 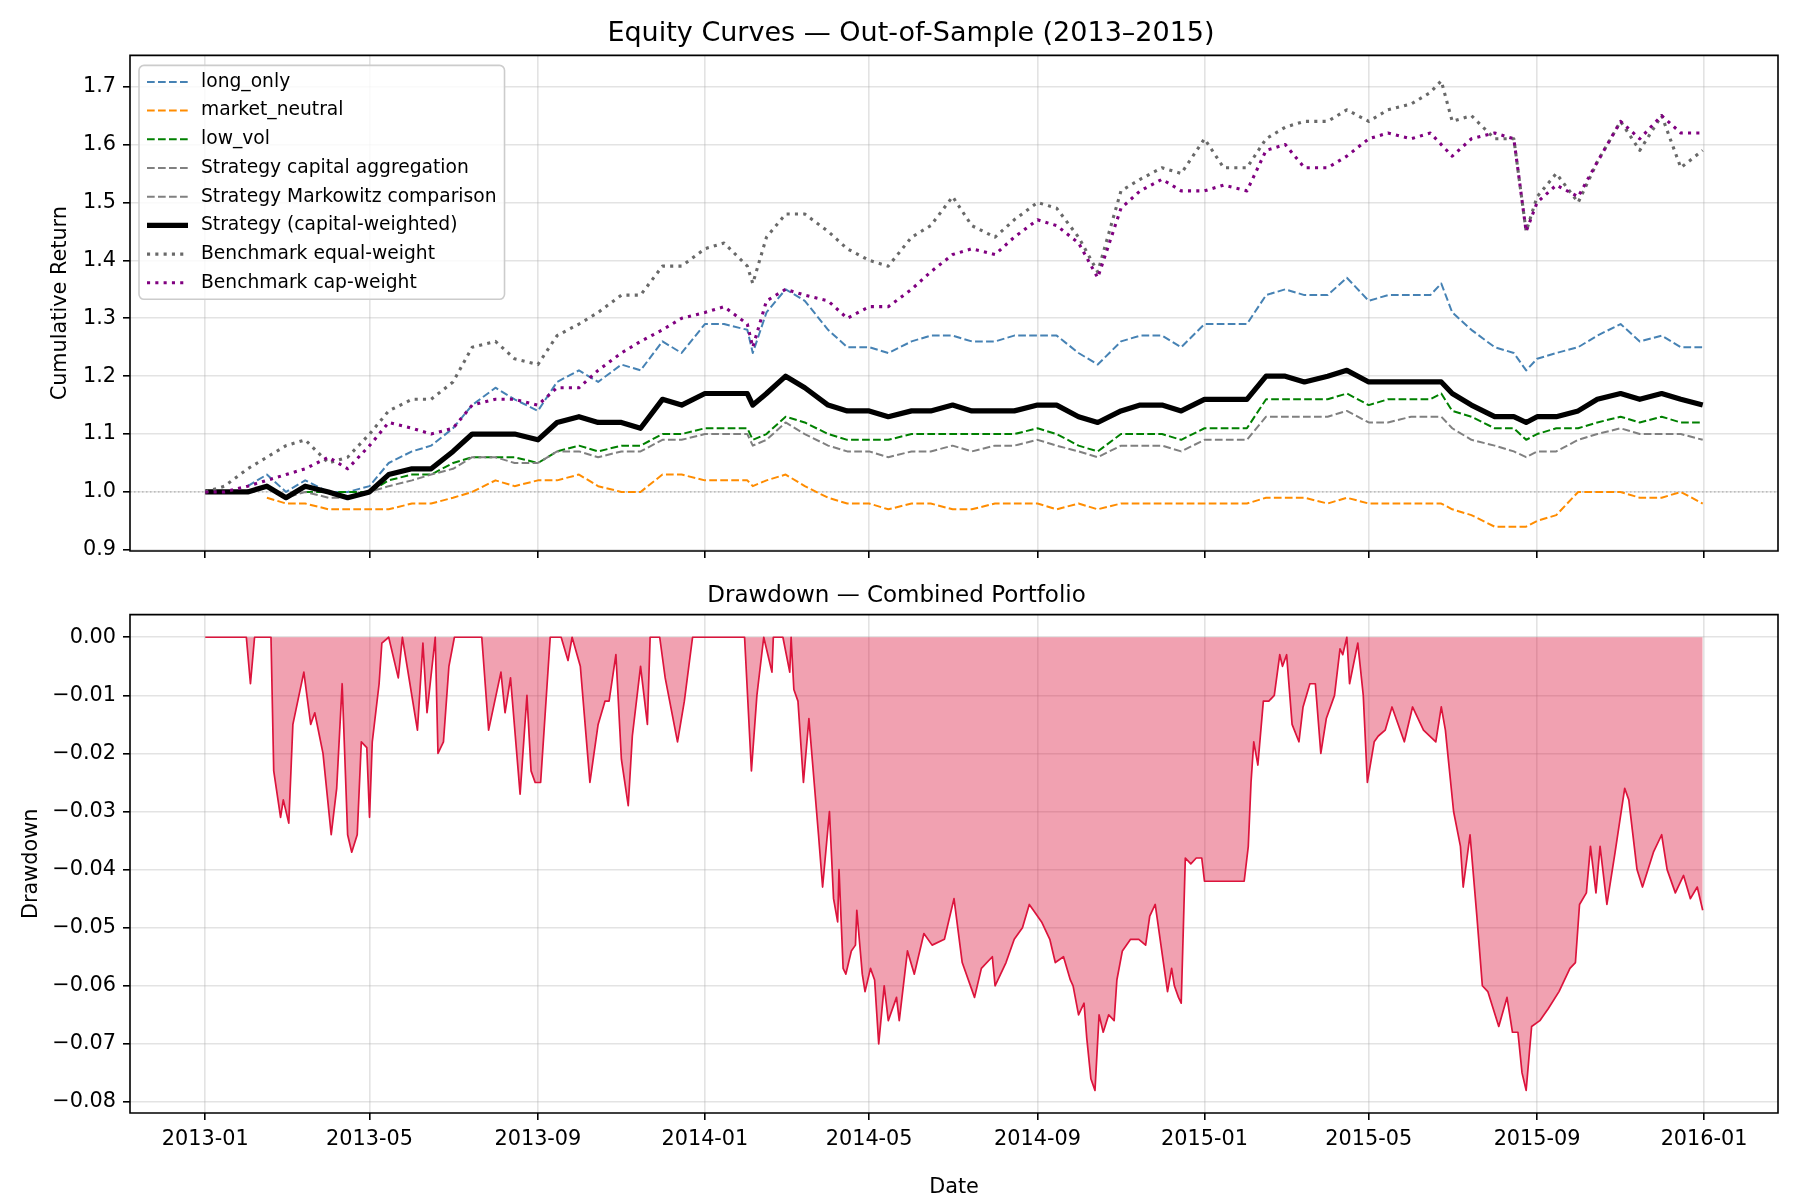 I want to click on legend-label: Benchmark cap-weight, so click(x=309, y=281).